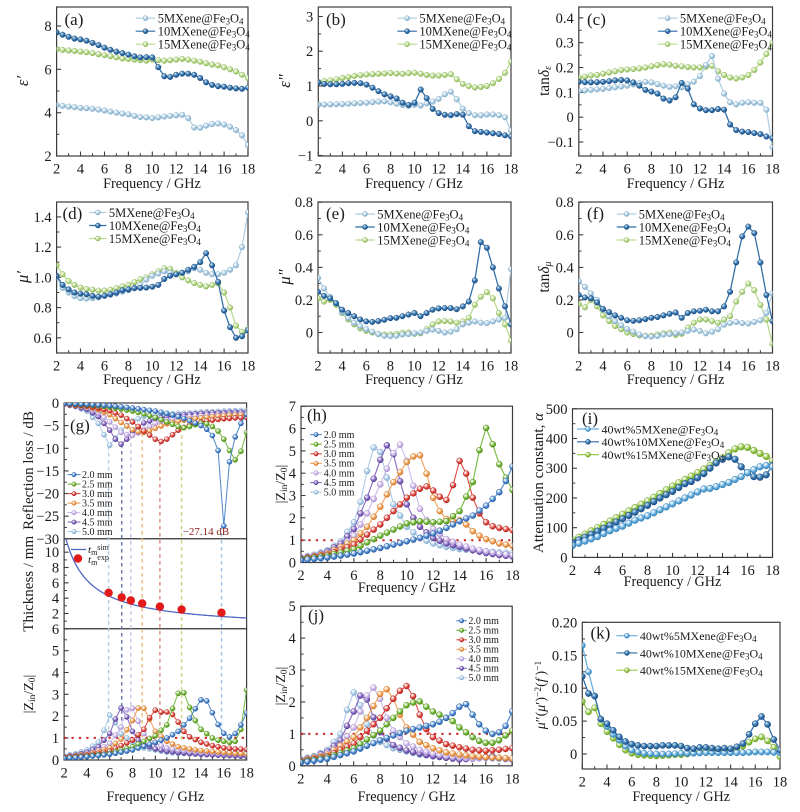 The height and width of the screenshot is (812, 800). What do you see at coordinates (47, 449) in the screenshot?
I see `svg-text: −10` at bounding box center [47, 449].